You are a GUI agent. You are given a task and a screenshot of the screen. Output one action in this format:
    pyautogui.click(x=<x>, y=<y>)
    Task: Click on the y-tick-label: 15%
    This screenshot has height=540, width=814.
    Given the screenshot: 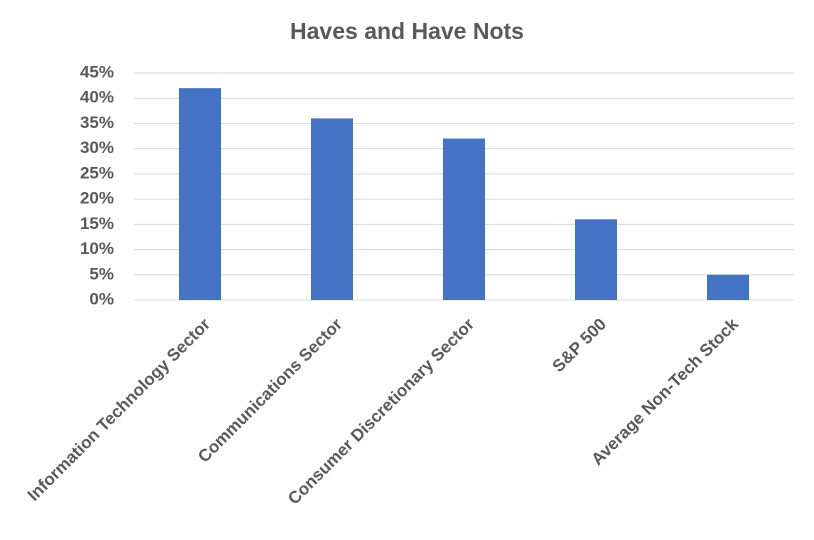 What is the action you would take?
    pyautogui.click(x=97, y=223)
    